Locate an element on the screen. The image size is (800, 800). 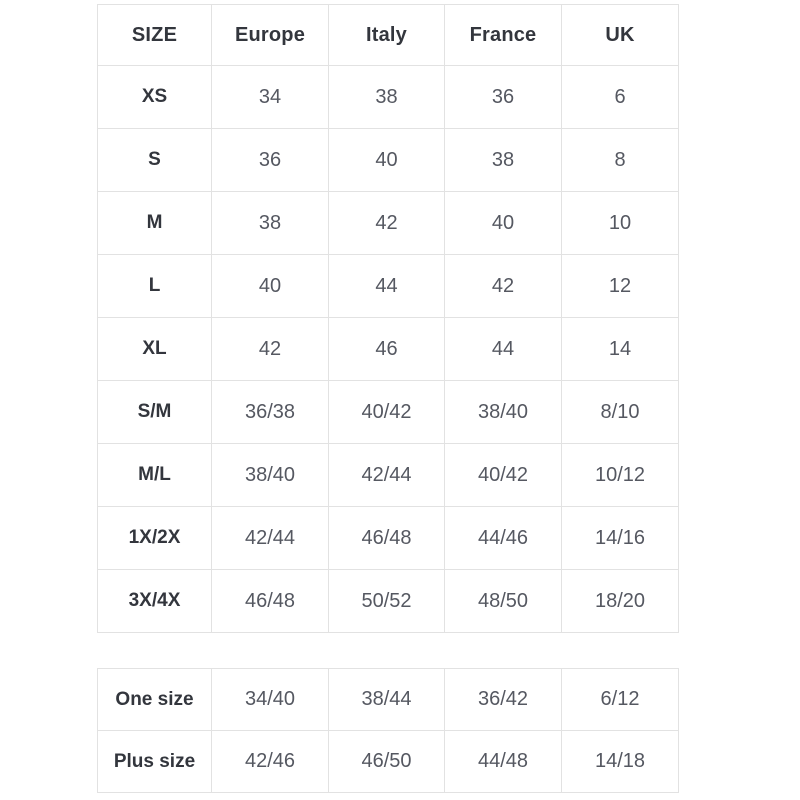
table-row: Plus size 42/46 46/50 44/48 14/18 is located at coordinates (388, 761).